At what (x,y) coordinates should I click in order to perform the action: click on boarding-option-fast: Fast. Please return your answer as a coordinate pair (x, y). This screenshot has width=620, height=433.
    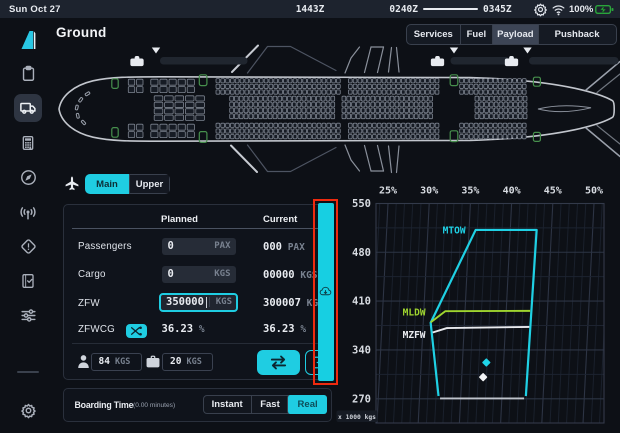
    Looking at the image, I should click on (269, 404).